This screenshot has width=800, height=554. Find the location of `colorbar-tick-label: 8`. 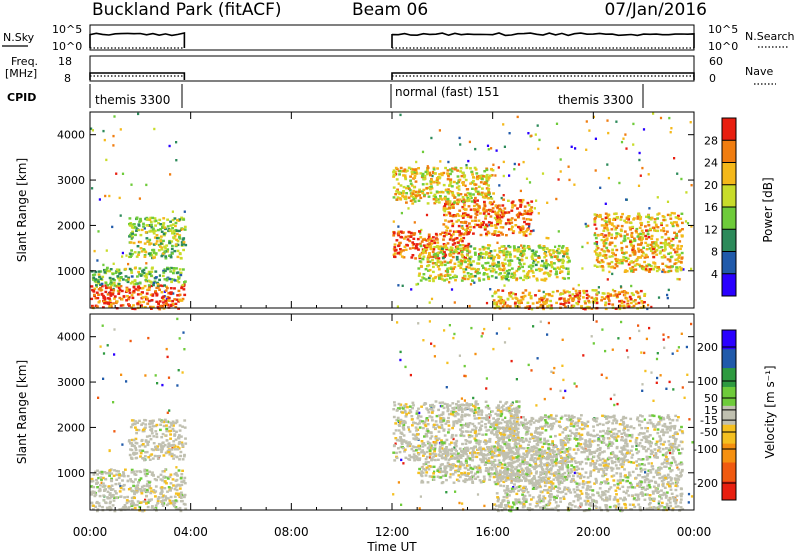

colorbar-tick-label: 8 is located at coordinates (714, 252).